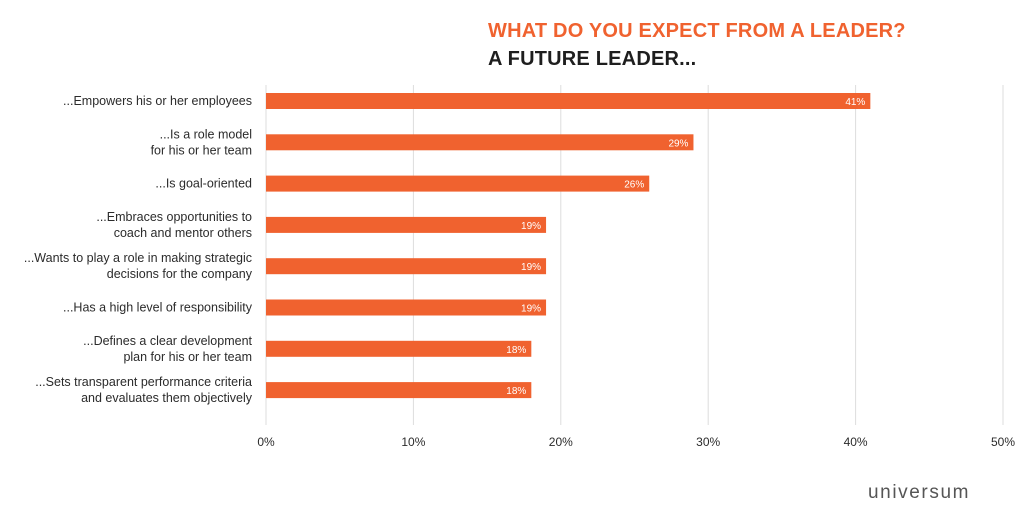 Image resolution: width=1024 pixels, height=523 pixels. I want to click on category-label: ...Defines a clear development, so click(167, 341).